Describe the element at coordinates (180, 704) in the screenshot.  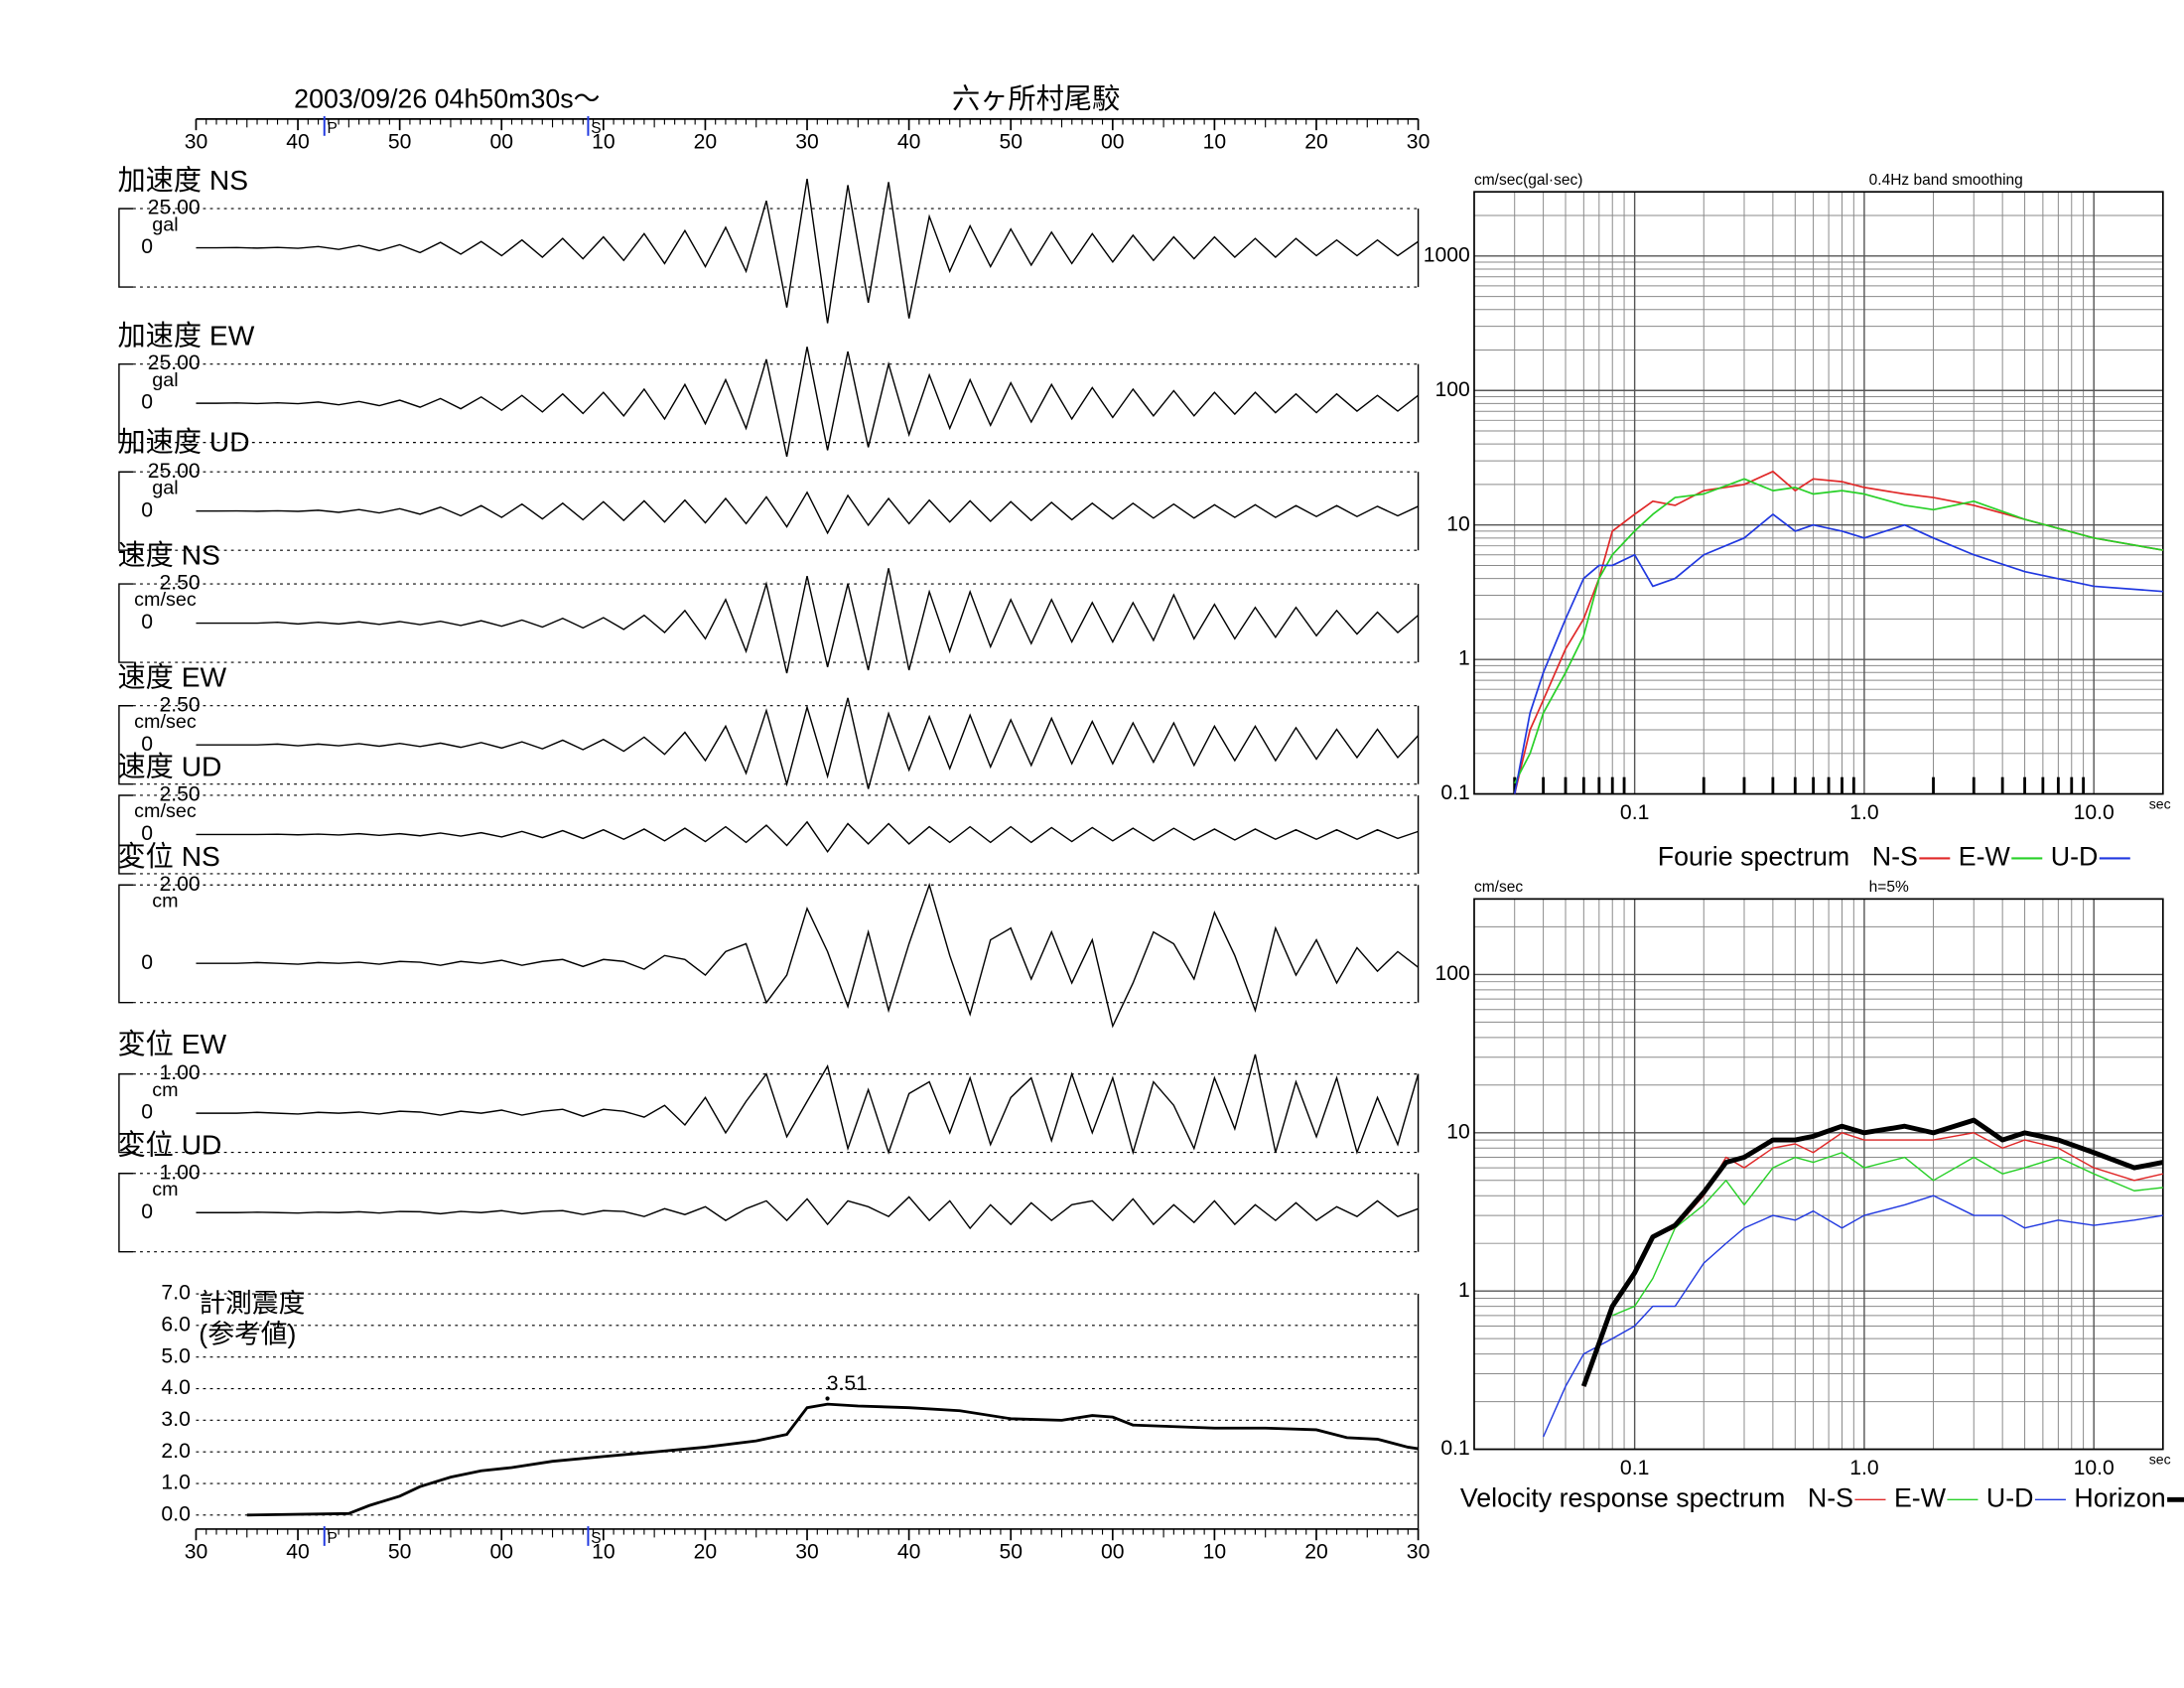
I see `y-tick-label: 2.50` at that location.